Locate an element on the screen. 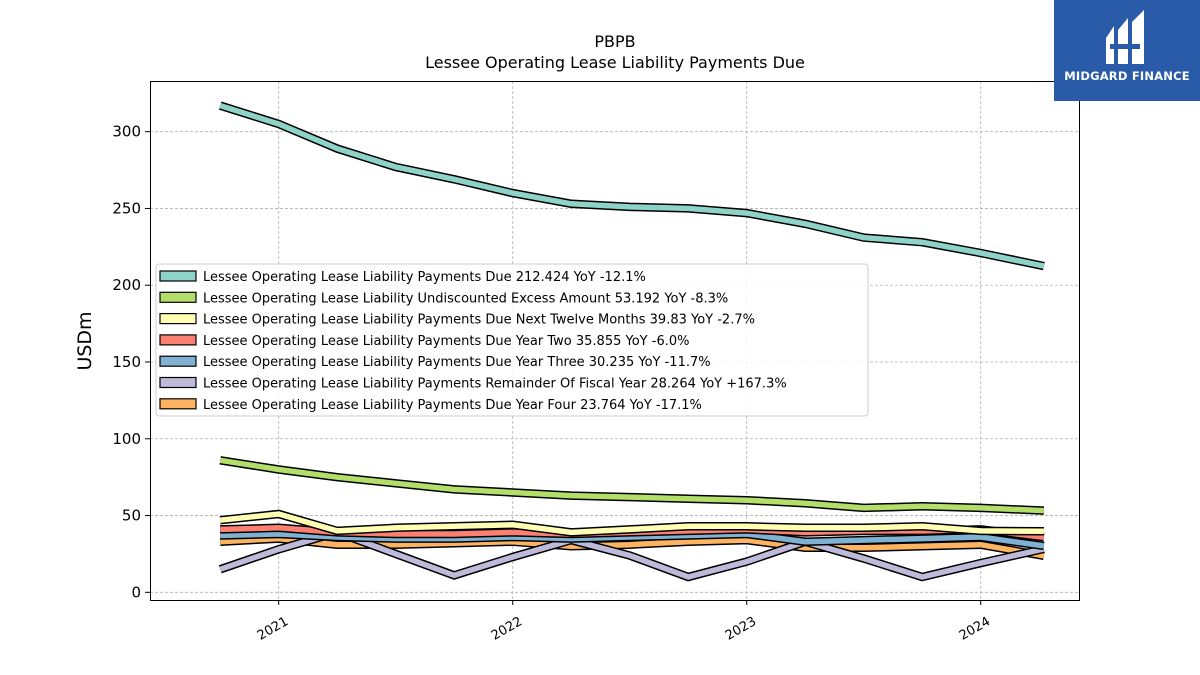  y-tick-label: 0 is located at coordinates (136, 592).